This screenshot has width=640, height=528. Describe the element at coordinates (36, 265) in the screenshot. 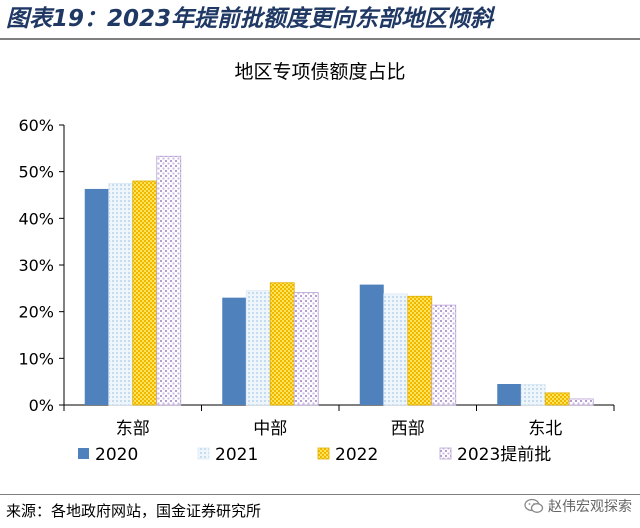

I see `y-tick-label: 30%` at that location.